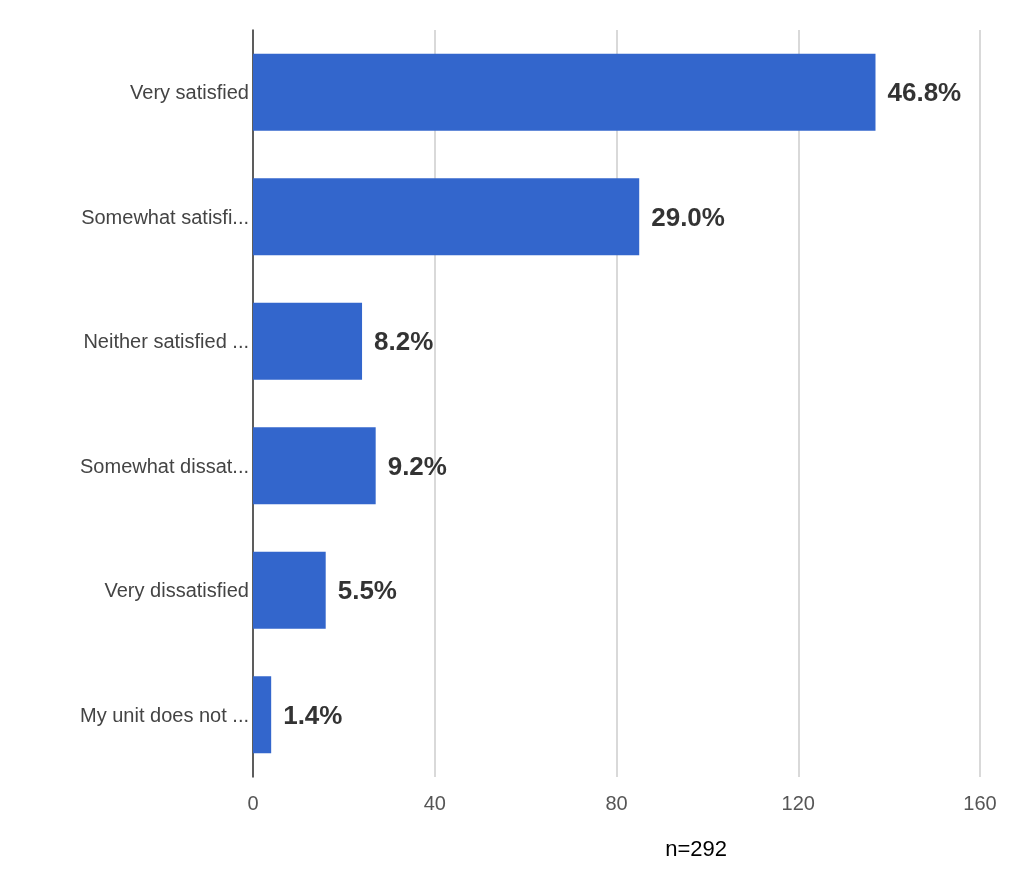 This screenshot has width=1025, height=869. I want to click on annotation: 8.2%, so click(404, 341).